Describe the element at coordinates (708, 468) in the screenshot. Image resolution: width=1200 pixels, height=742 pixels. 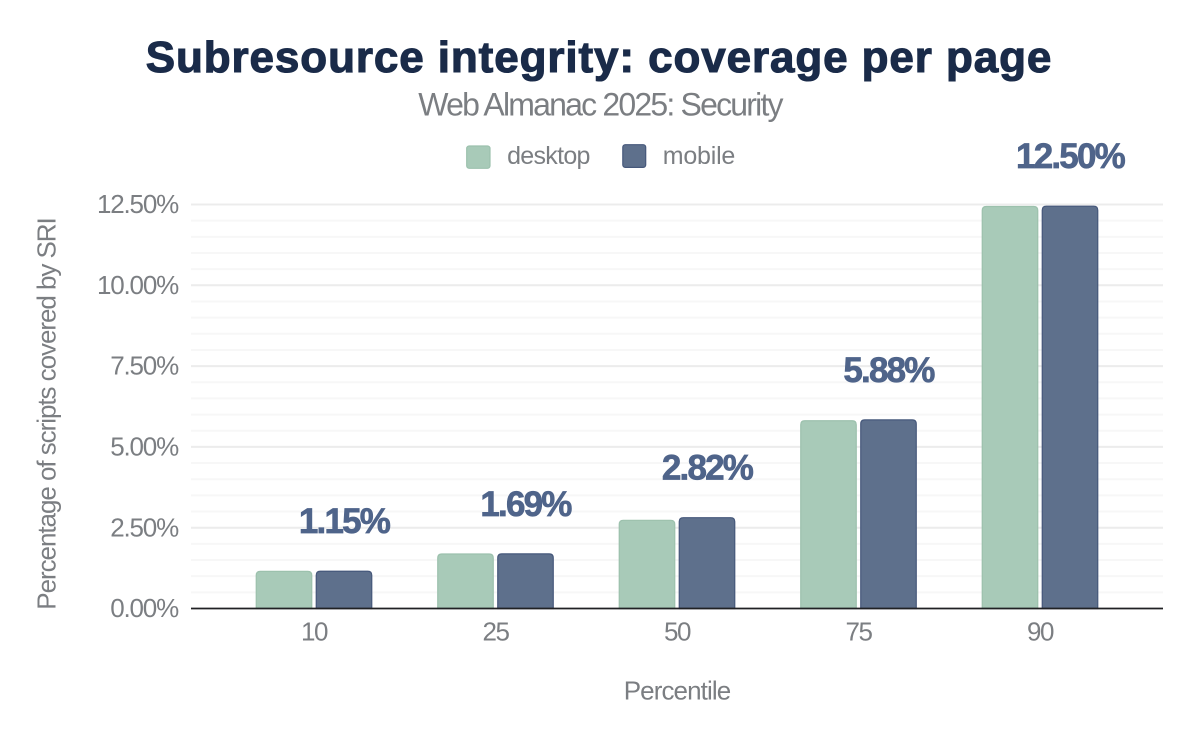
I see `svg-text: 2.82%` at that location.